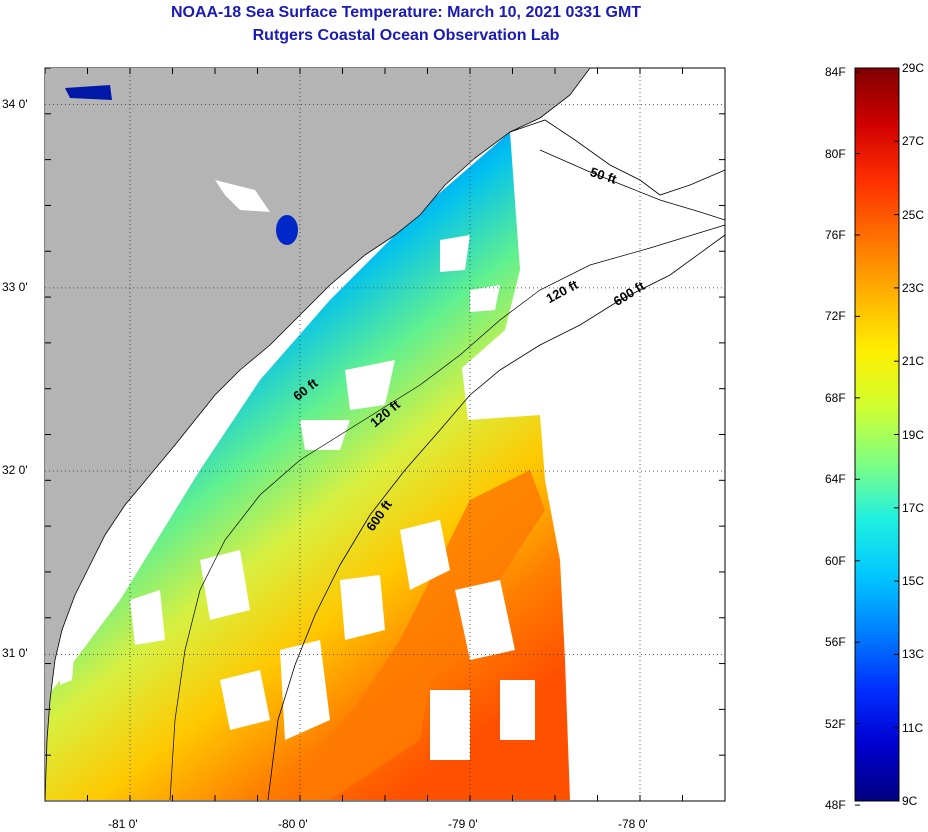  Describe the element at coordinates (835, 723) in the screenshot. I see `colorbar-f-label: 52F` at that location.